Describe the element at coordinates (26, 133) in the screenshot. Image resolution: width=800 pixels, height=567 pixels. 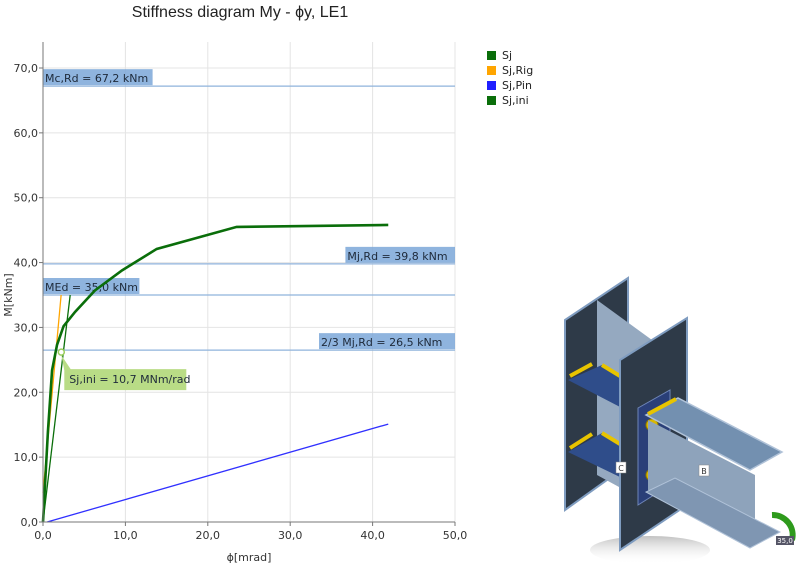
I see `y-tick-label: 60,0` at that location.